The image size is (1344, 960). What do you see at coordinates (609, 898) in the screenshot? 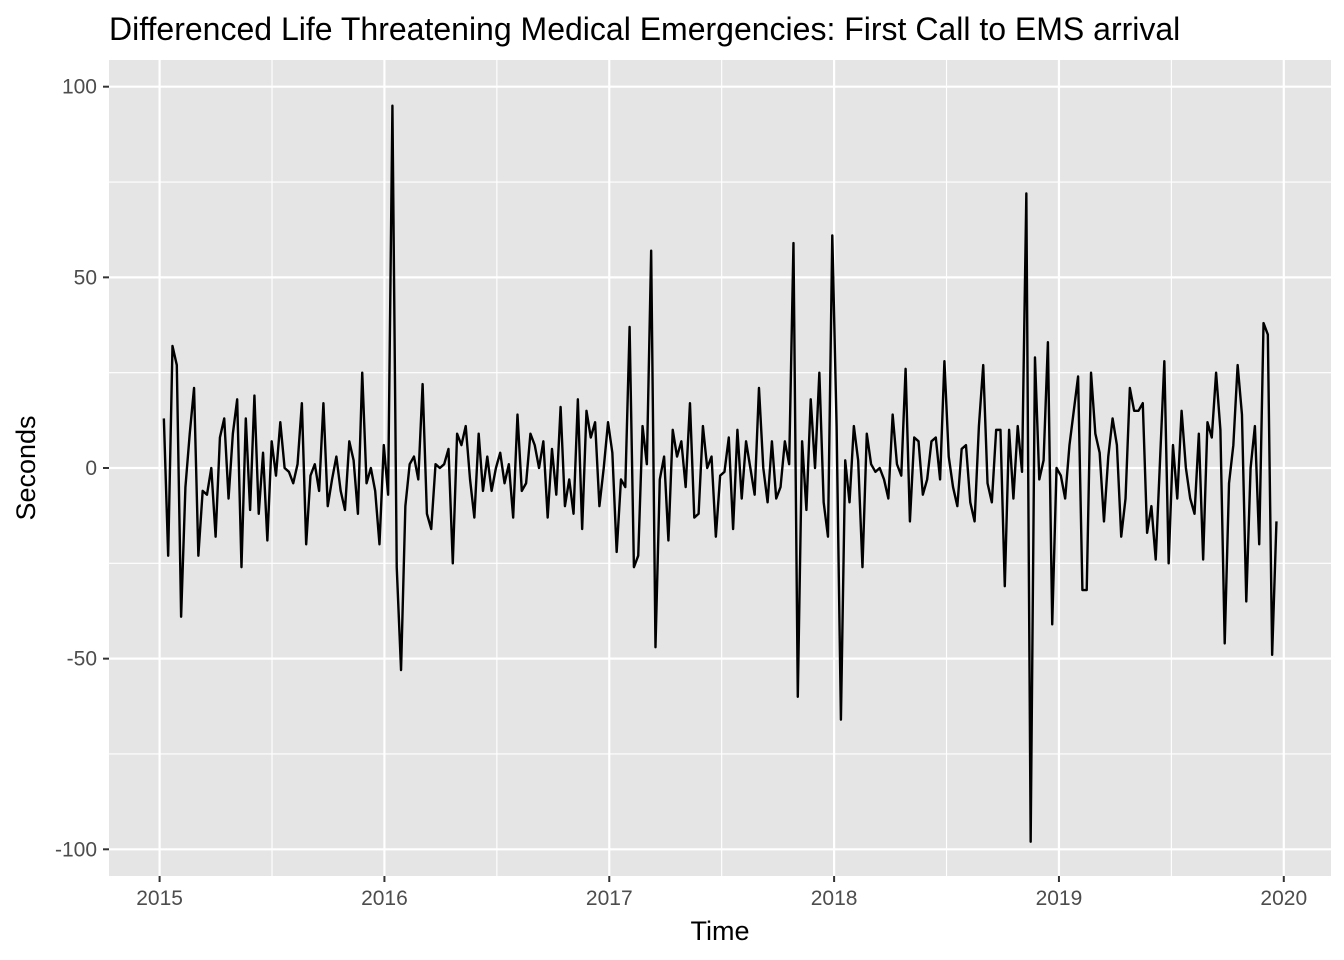
I see `x-tick-label: 2017` at bounding box center [609, 898].